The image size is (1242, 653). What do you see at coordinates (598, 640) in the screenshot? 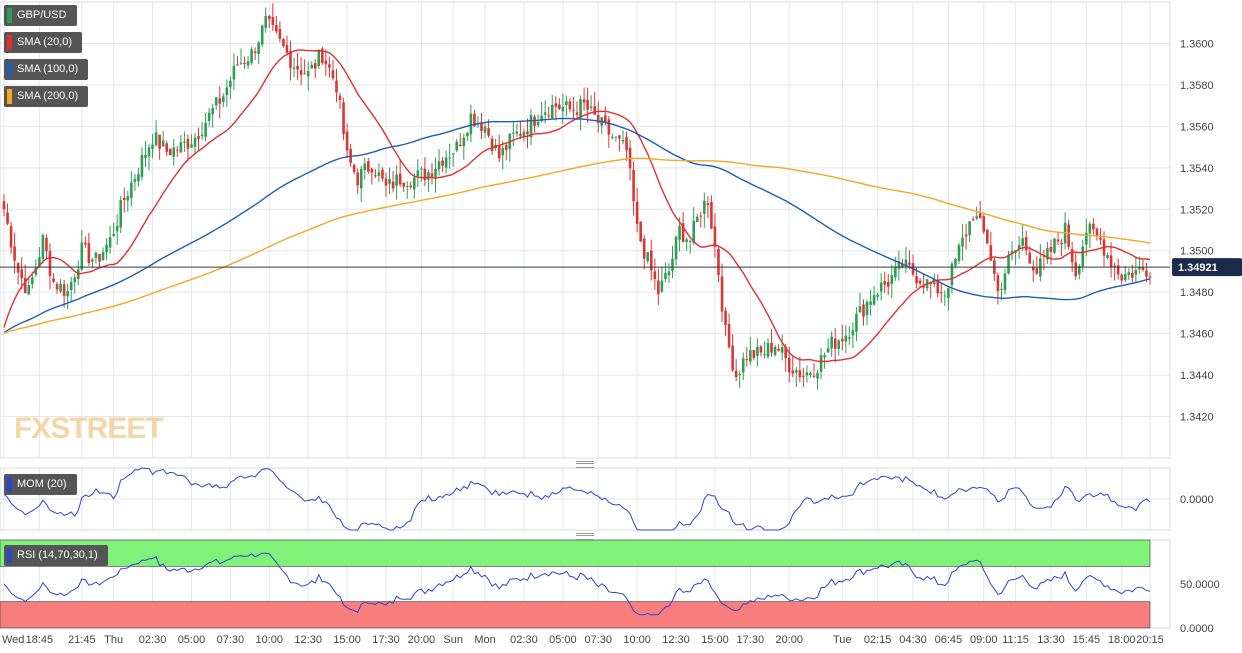
I see `time-tick-label: 07:30` at bounding box center [598, 640].